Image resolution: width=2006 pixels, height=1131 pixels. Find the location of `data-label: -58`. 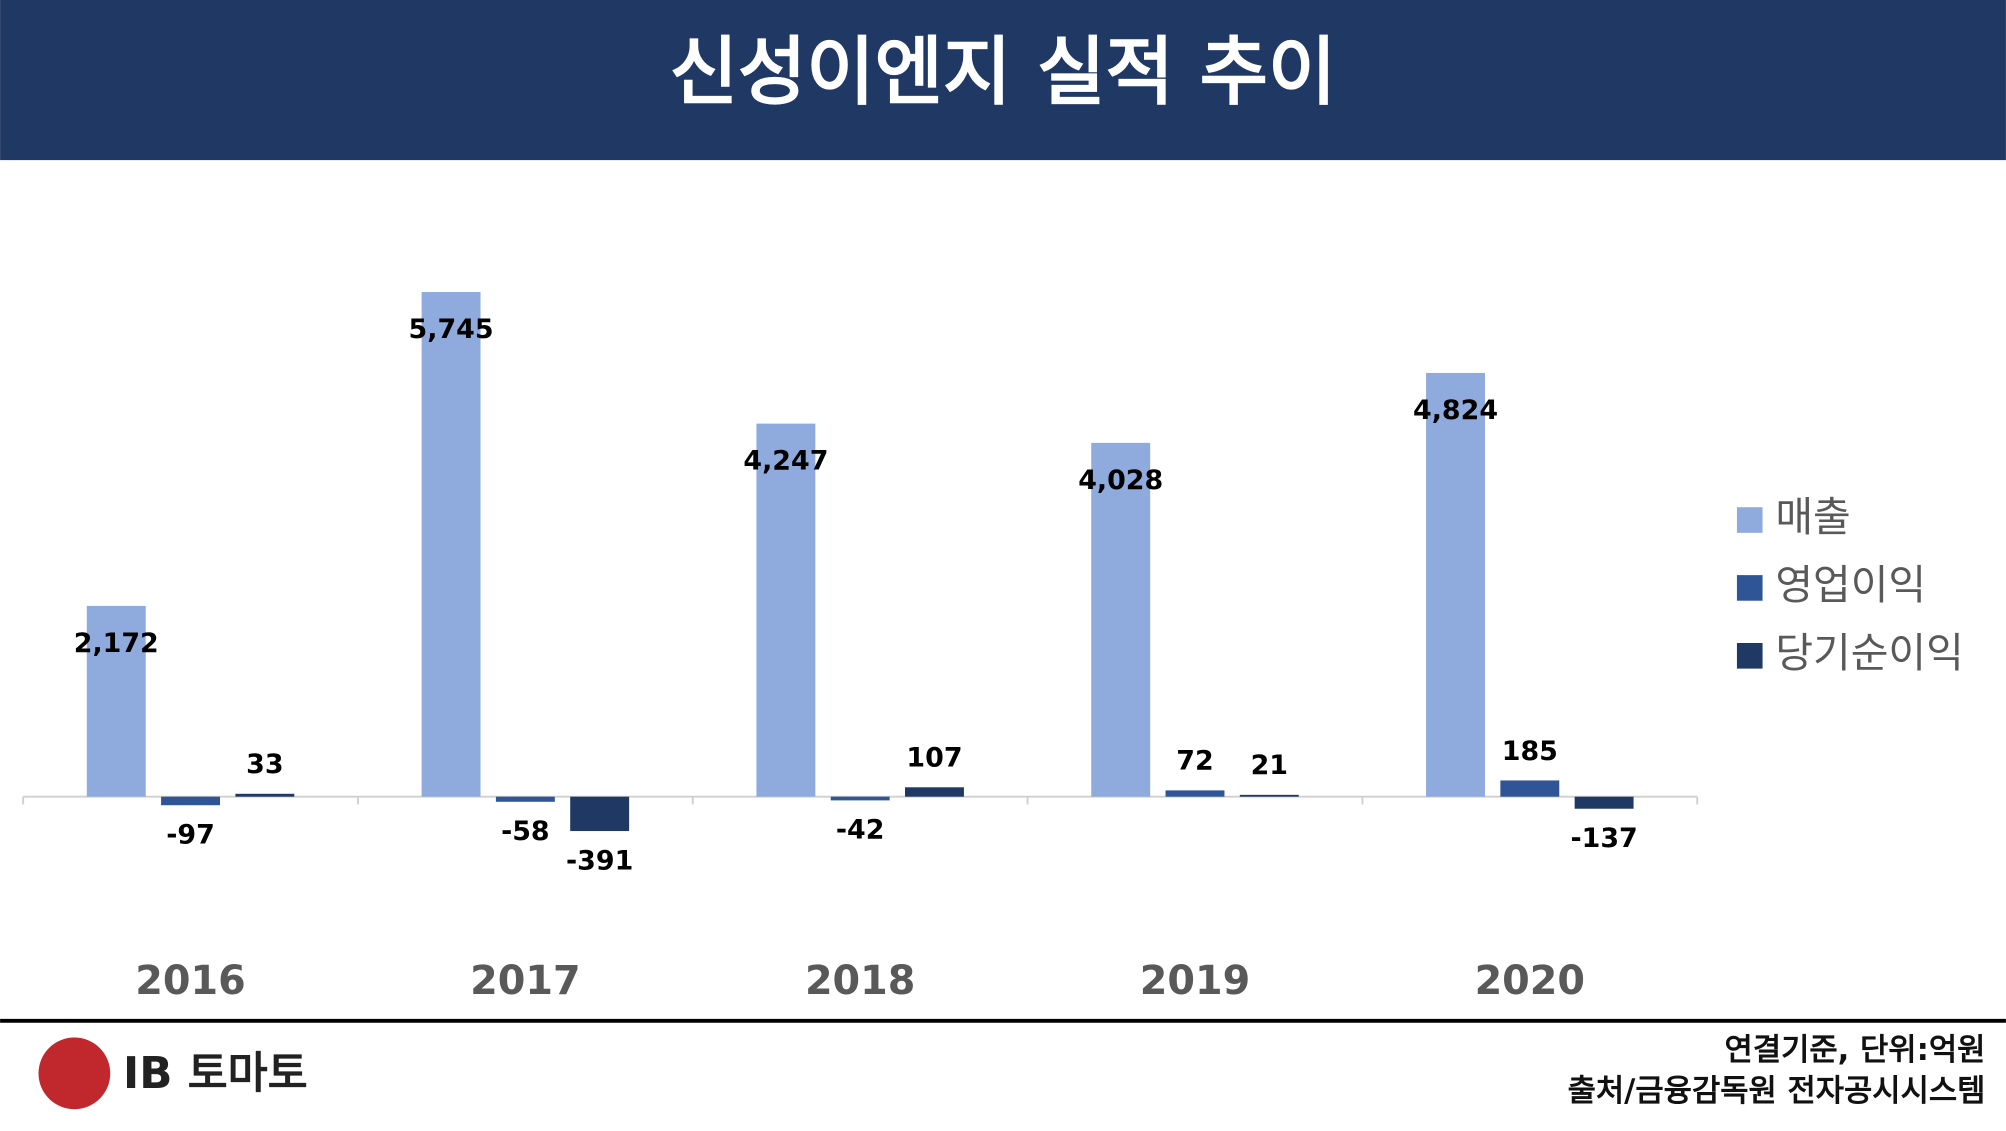

data-label: -58 is located at coordinates (525, 831).